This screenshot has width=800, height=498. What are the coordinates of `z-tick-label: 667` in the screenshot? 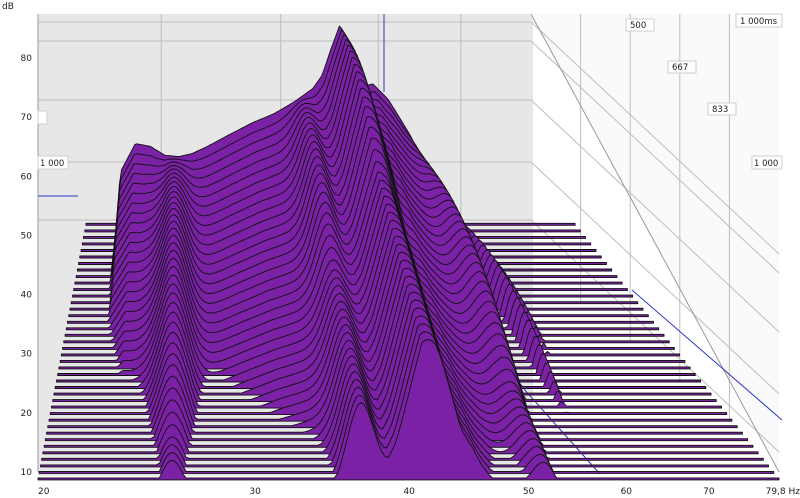 It's located at (680, 68).